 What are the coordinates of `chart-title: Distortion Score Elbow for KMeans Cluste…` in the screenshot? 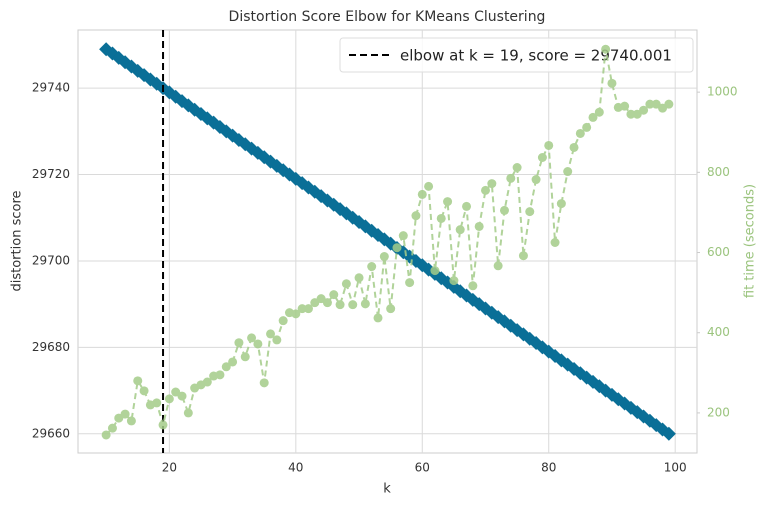 It's located at (387, 17).